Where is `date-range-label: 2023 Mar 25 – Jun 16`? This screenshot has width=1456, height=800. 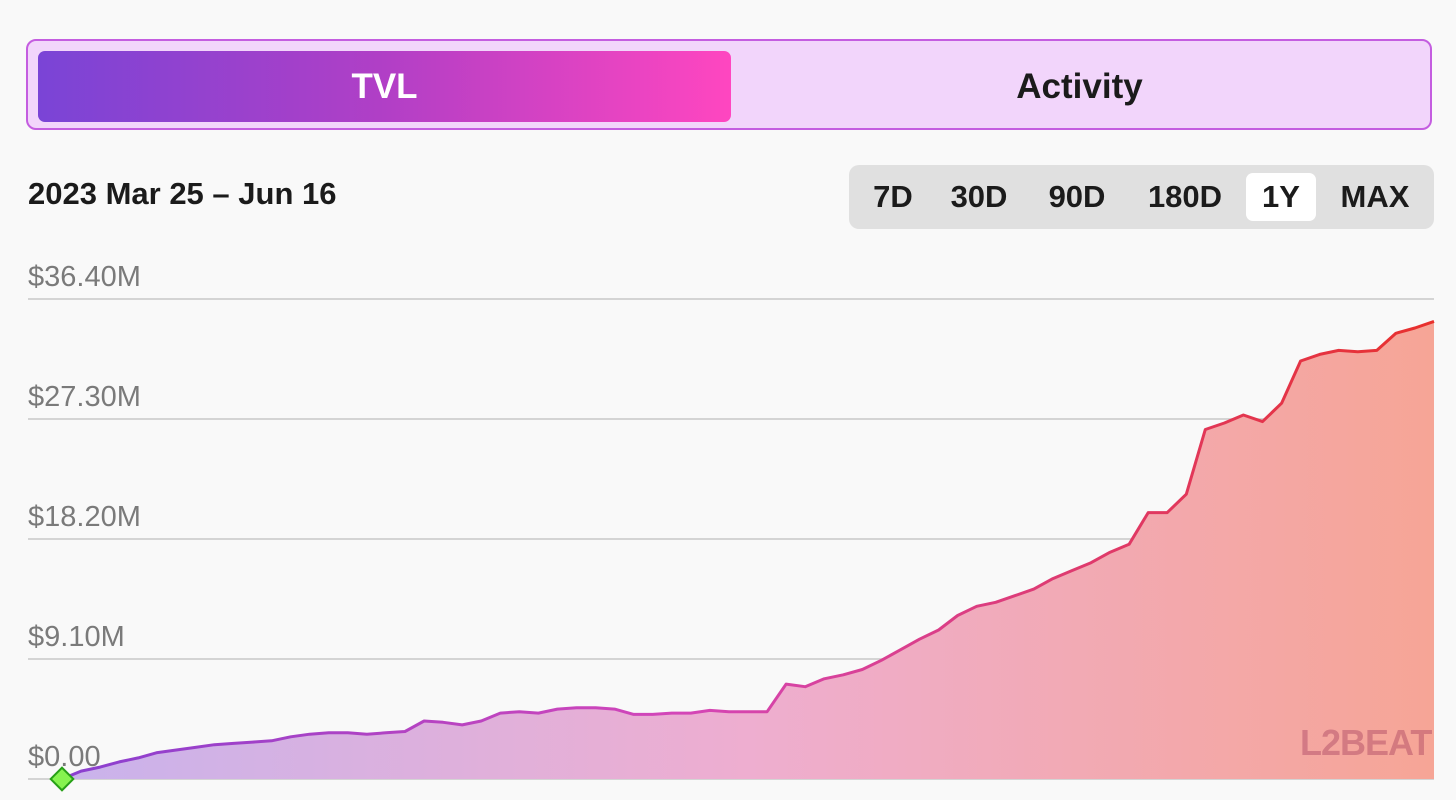
date-range-label: 2023 Mar 25 – Jun 16 is located at coordinates (182, 193).